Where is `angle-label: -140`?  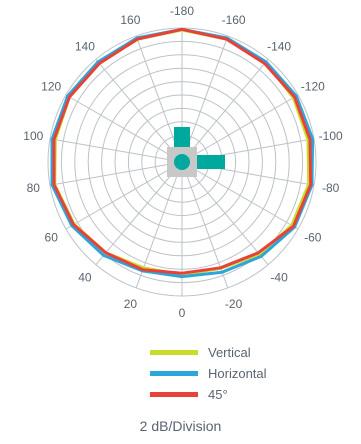
angle-label: -140 is located at coordinates (279, 46).